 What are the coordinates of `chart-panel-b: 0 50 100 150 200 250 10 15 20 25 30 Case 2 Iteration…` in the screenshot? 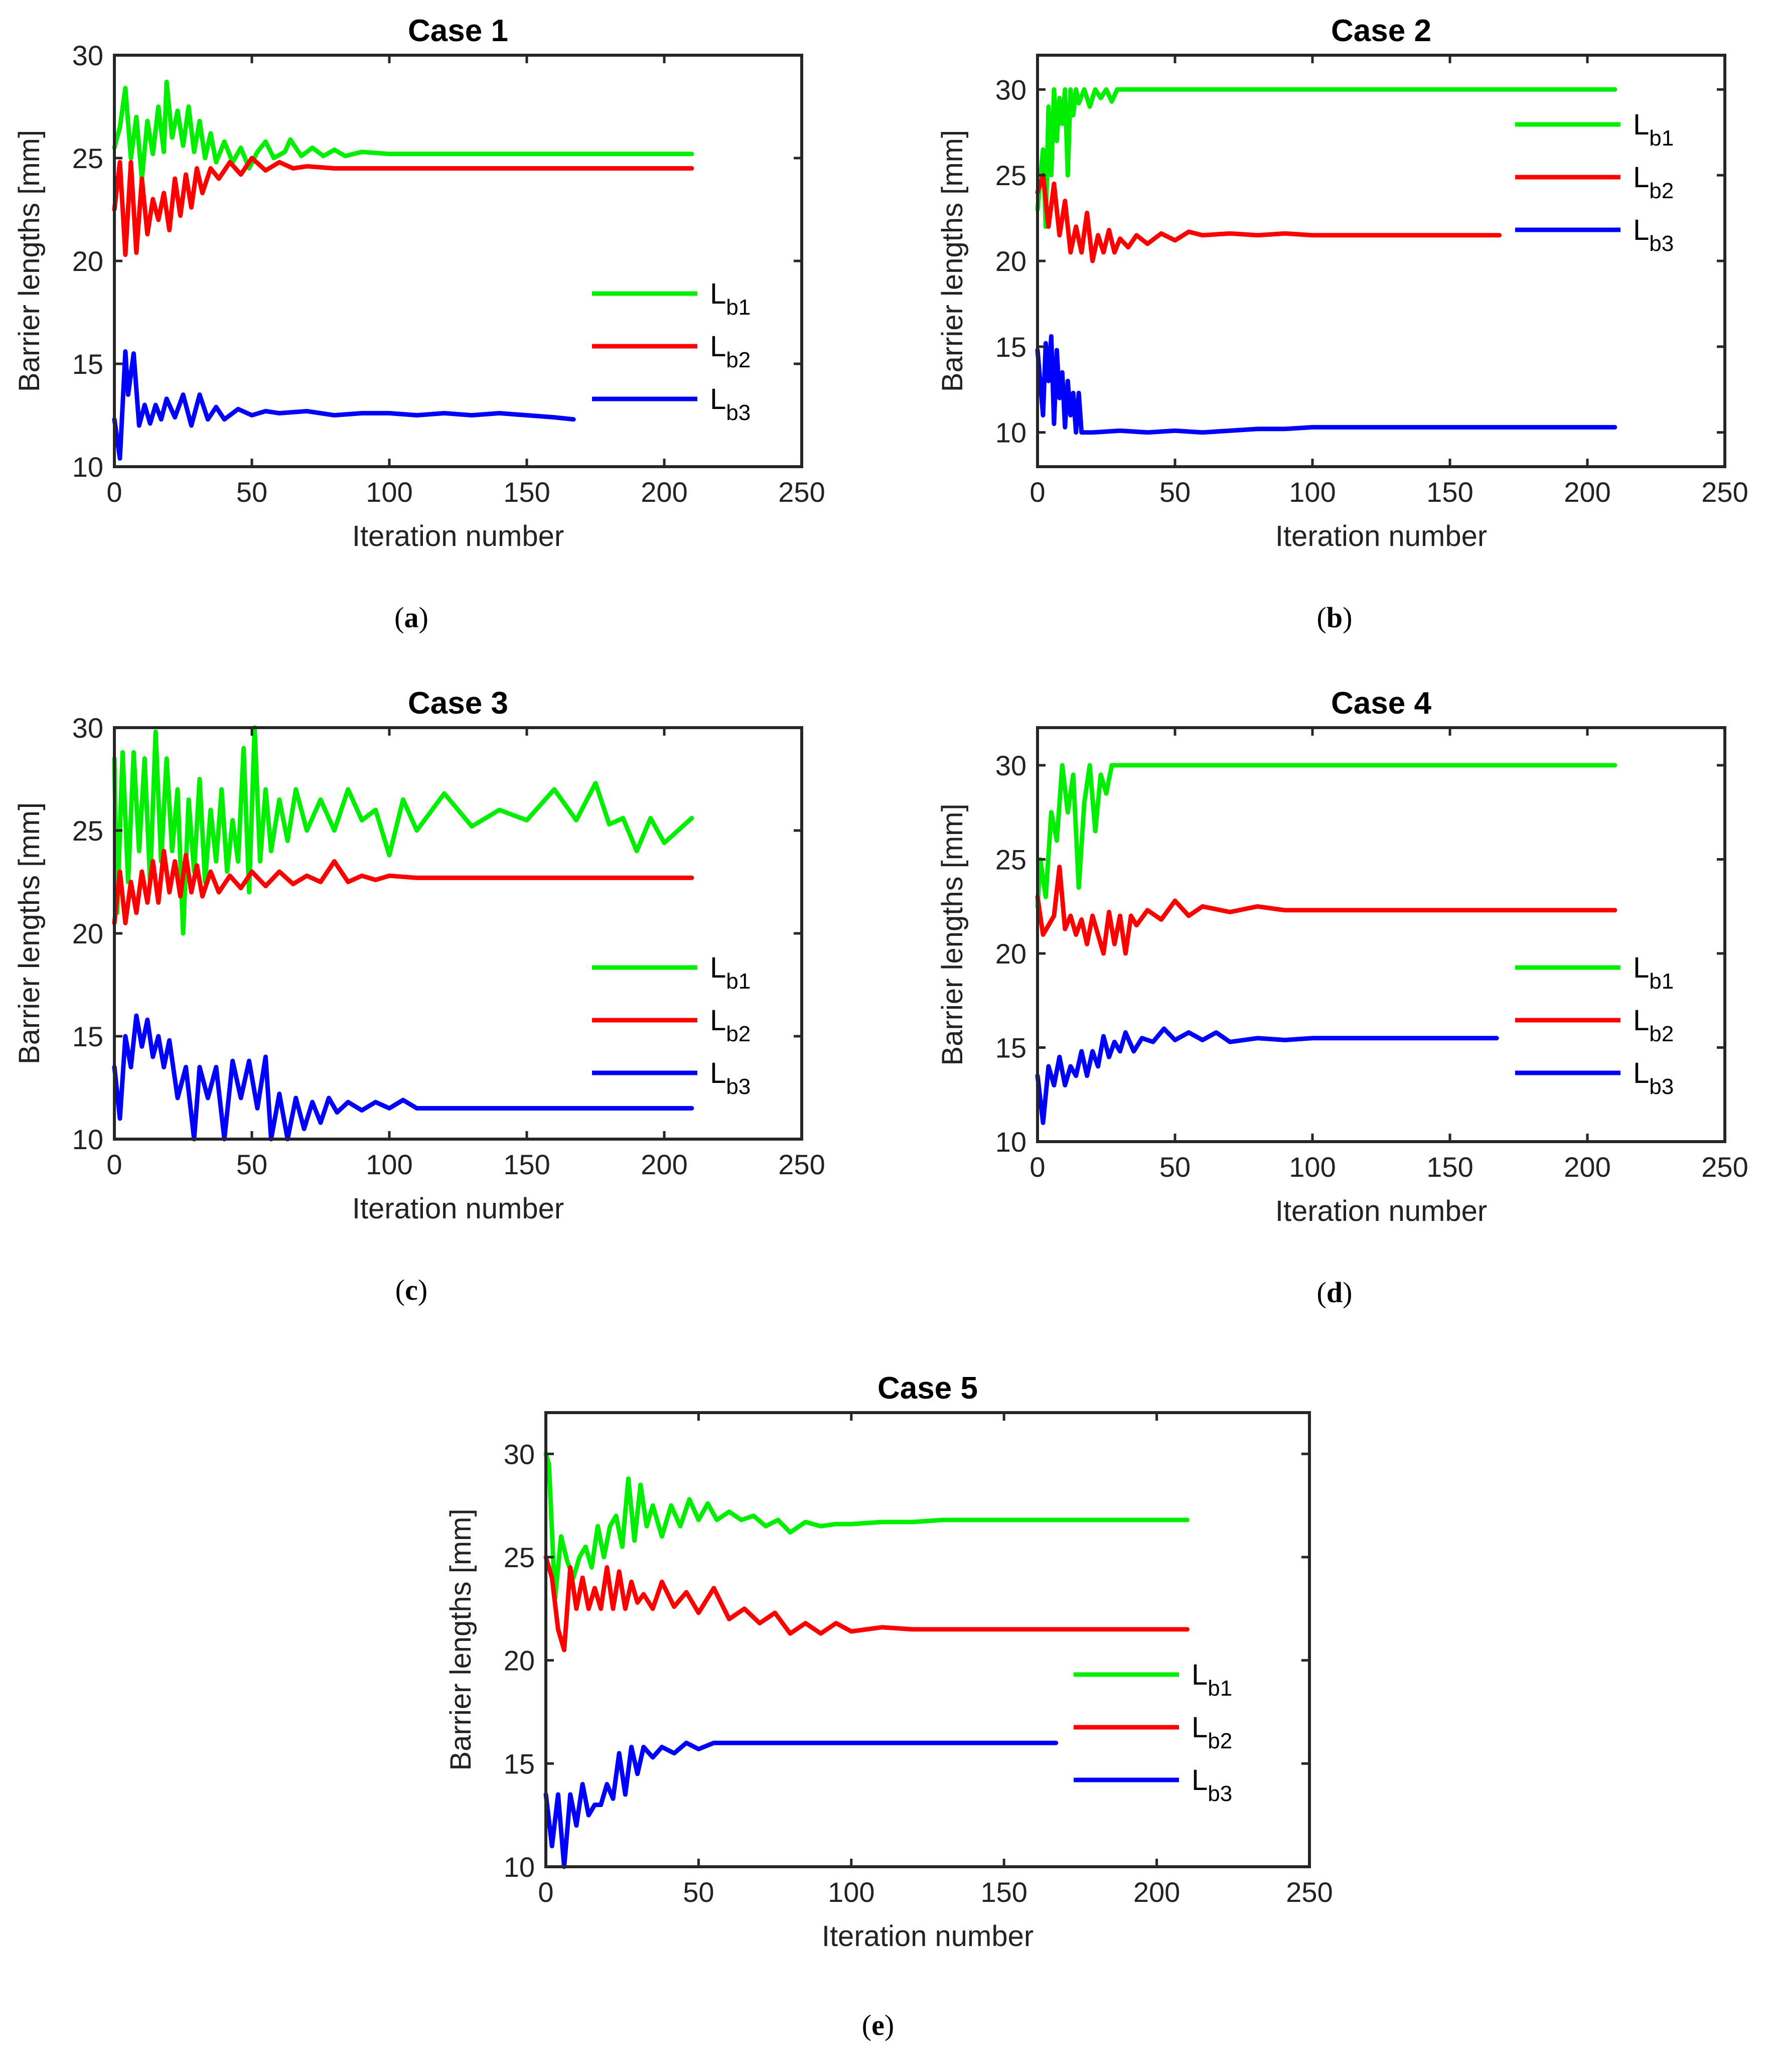 It's located at (1342, 324).